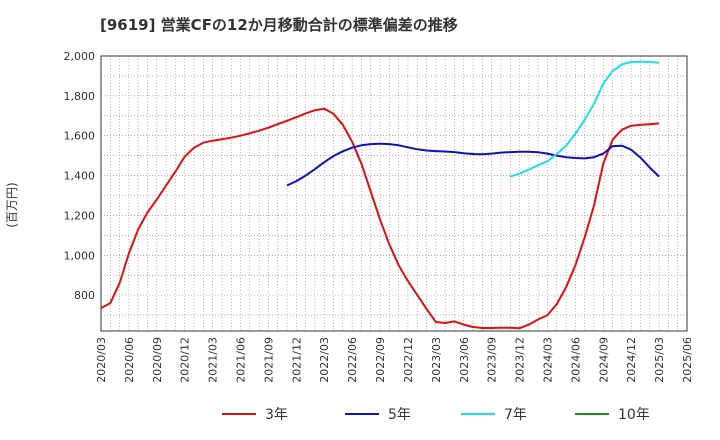 This screenshot has height=440, width=720. What do you see at coordinates (296, 360) in the screenshot?
I see `x-tick-label: 2021/12` at bounding box center [296, 360].